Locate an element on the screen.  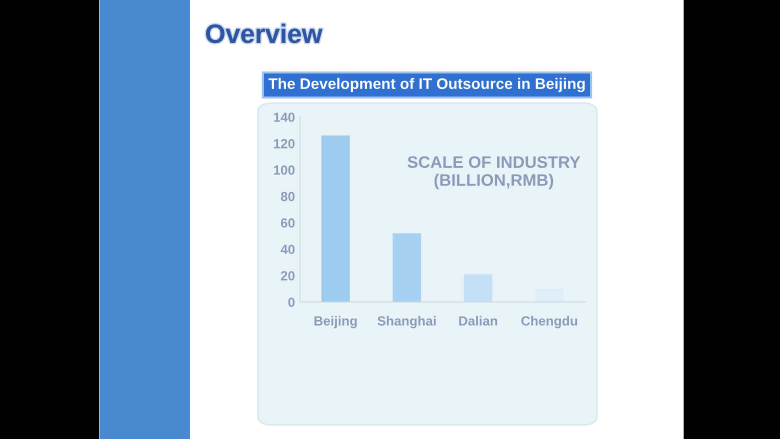
x-tick-label: Dalian is located at coordinates (478, 321).